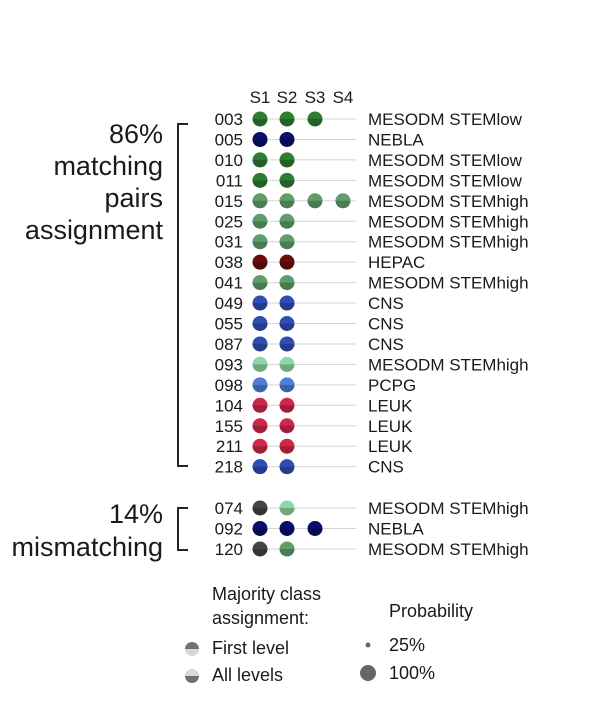 This screenshot has height=726, width=590. Describe the element at coordinates (106, 293) in the screenshot. I see `matching-group: 86% matching pairs assignment` at that location.